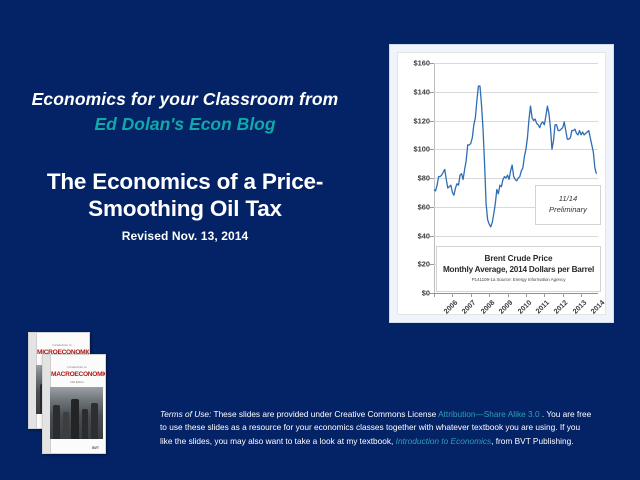  I want to click on chart-y-tick-label: $140, so click(421, 92).